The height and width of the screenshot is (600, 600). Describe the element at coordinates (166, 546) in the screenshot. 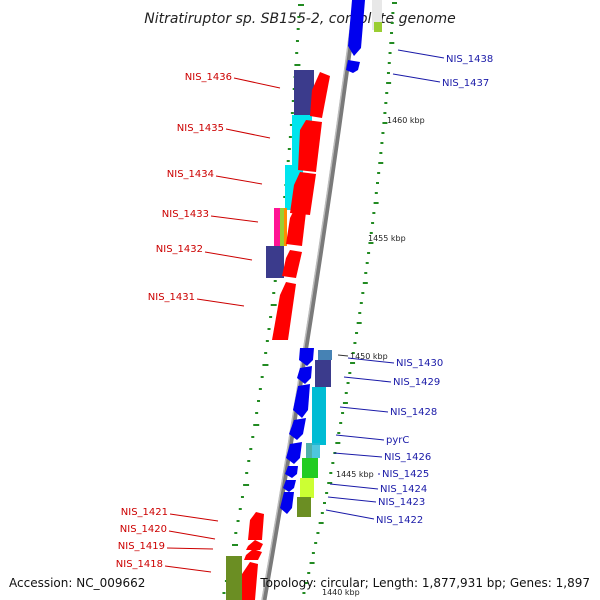

I see `gene-label-nis-1419: NIS_1419` at that location.